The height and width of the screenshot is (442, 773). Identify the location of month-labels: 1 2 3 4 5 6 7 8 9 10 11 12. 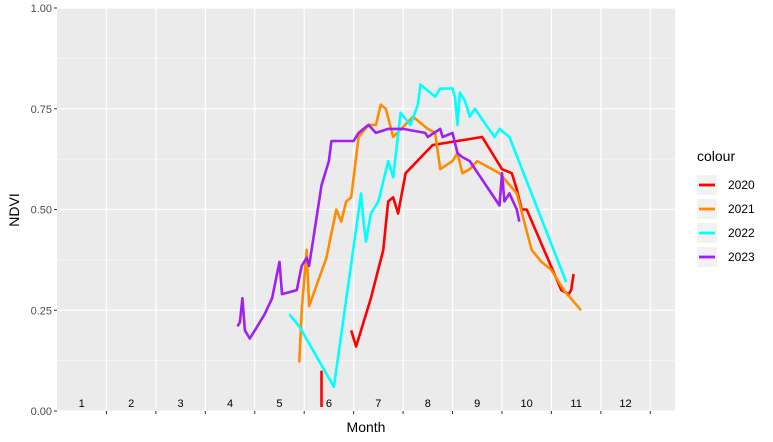
(355, 404).